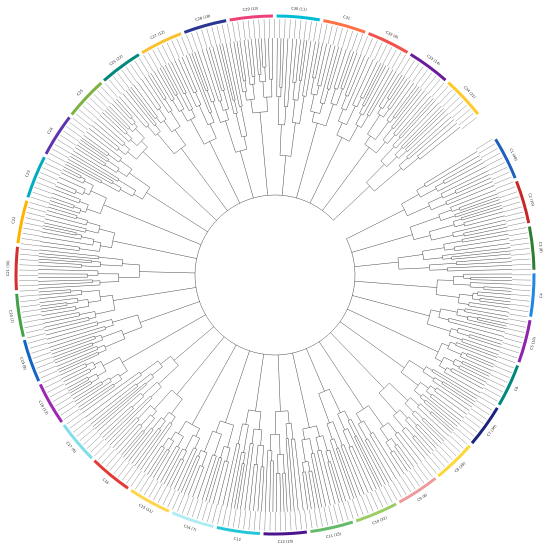 The width and height of the screenshot is (550, 546). Describe the element at coordinates (51, 130) in the screenshot. I see `clade-label: C24` at that location.